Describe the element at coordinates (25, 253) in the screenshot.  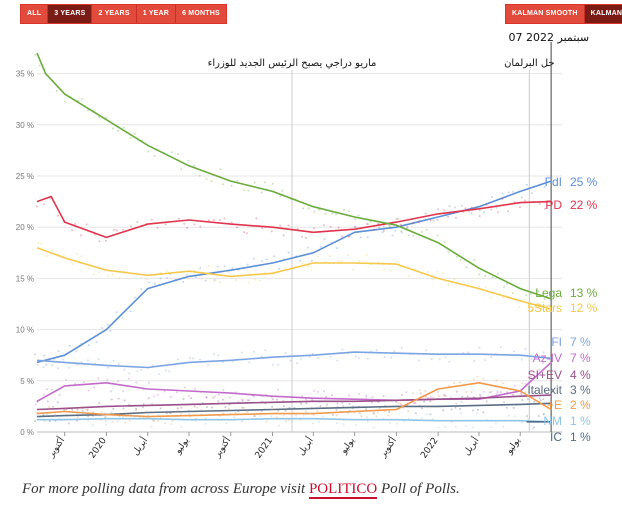
I see `y-axis: 0 % 5 % 10 % 15 % 20 % 25 % 30 % 35 %` at that location.